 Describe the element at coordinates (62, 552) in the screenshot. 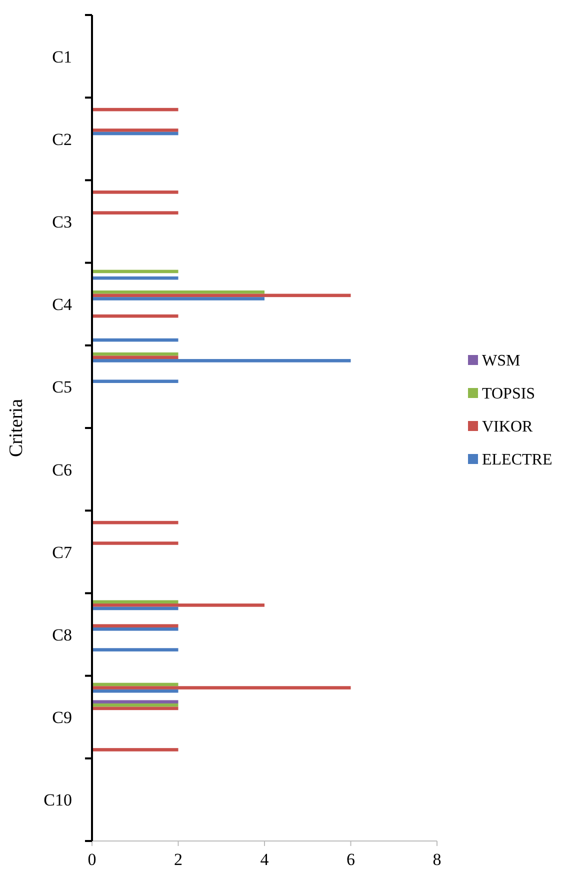

I see `y-tick-label: C7` at that location.